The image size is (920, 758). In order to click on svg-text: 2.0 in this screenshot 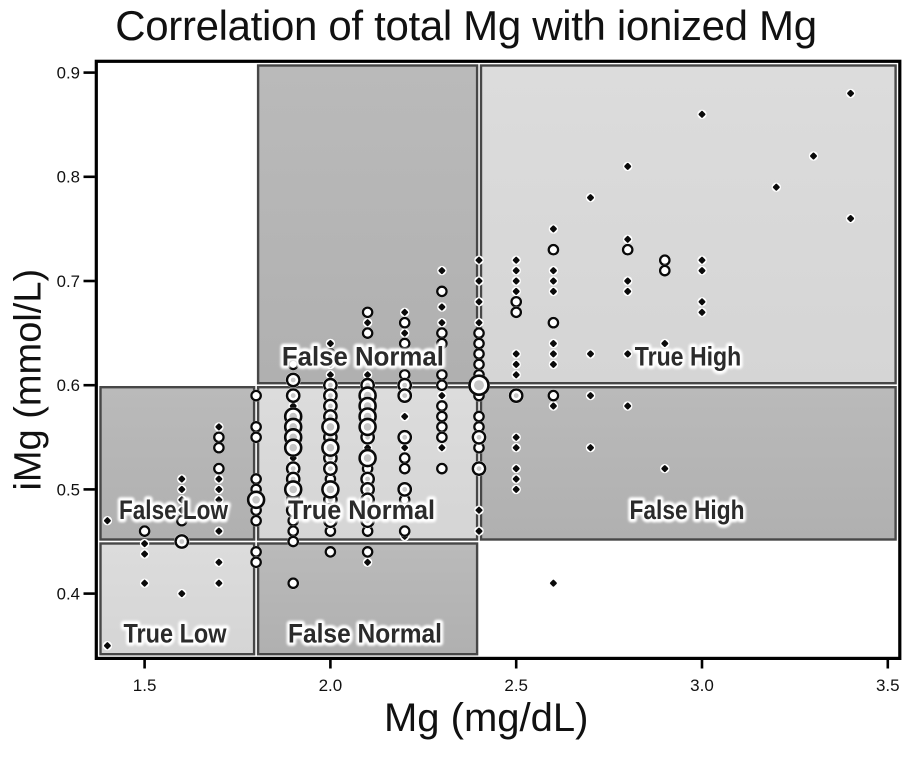, I will do `click(331, 685)`.